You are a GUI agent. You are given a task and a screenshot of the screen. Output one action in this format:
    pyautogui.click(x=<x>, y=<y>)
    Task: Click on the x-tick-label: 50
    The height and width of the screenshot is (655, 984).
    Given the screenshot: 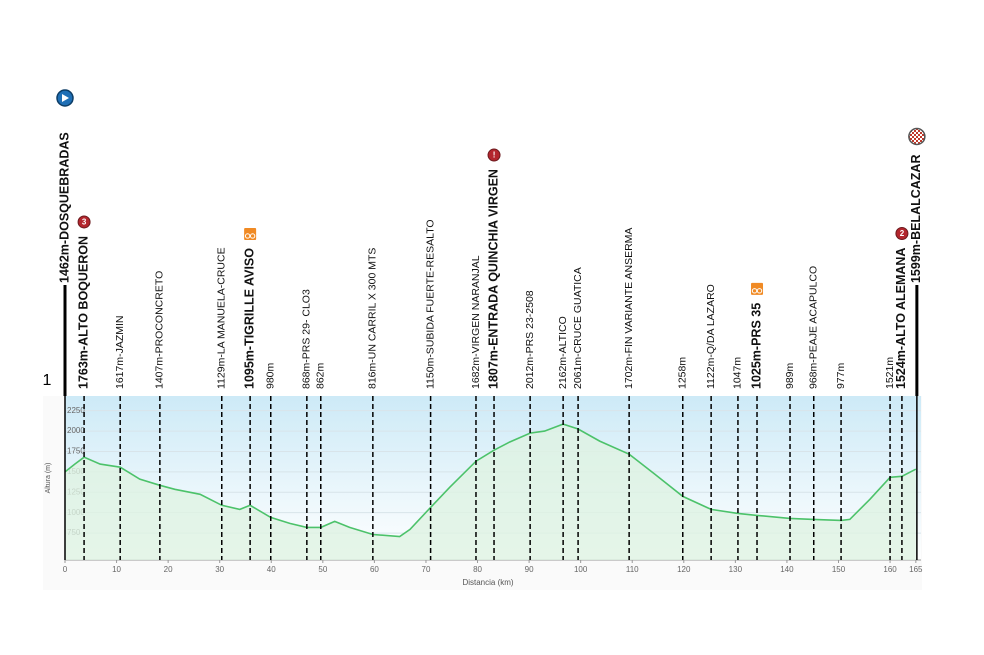 What is the action you would take?
    pyautogui.click(x=322, y=569)
    